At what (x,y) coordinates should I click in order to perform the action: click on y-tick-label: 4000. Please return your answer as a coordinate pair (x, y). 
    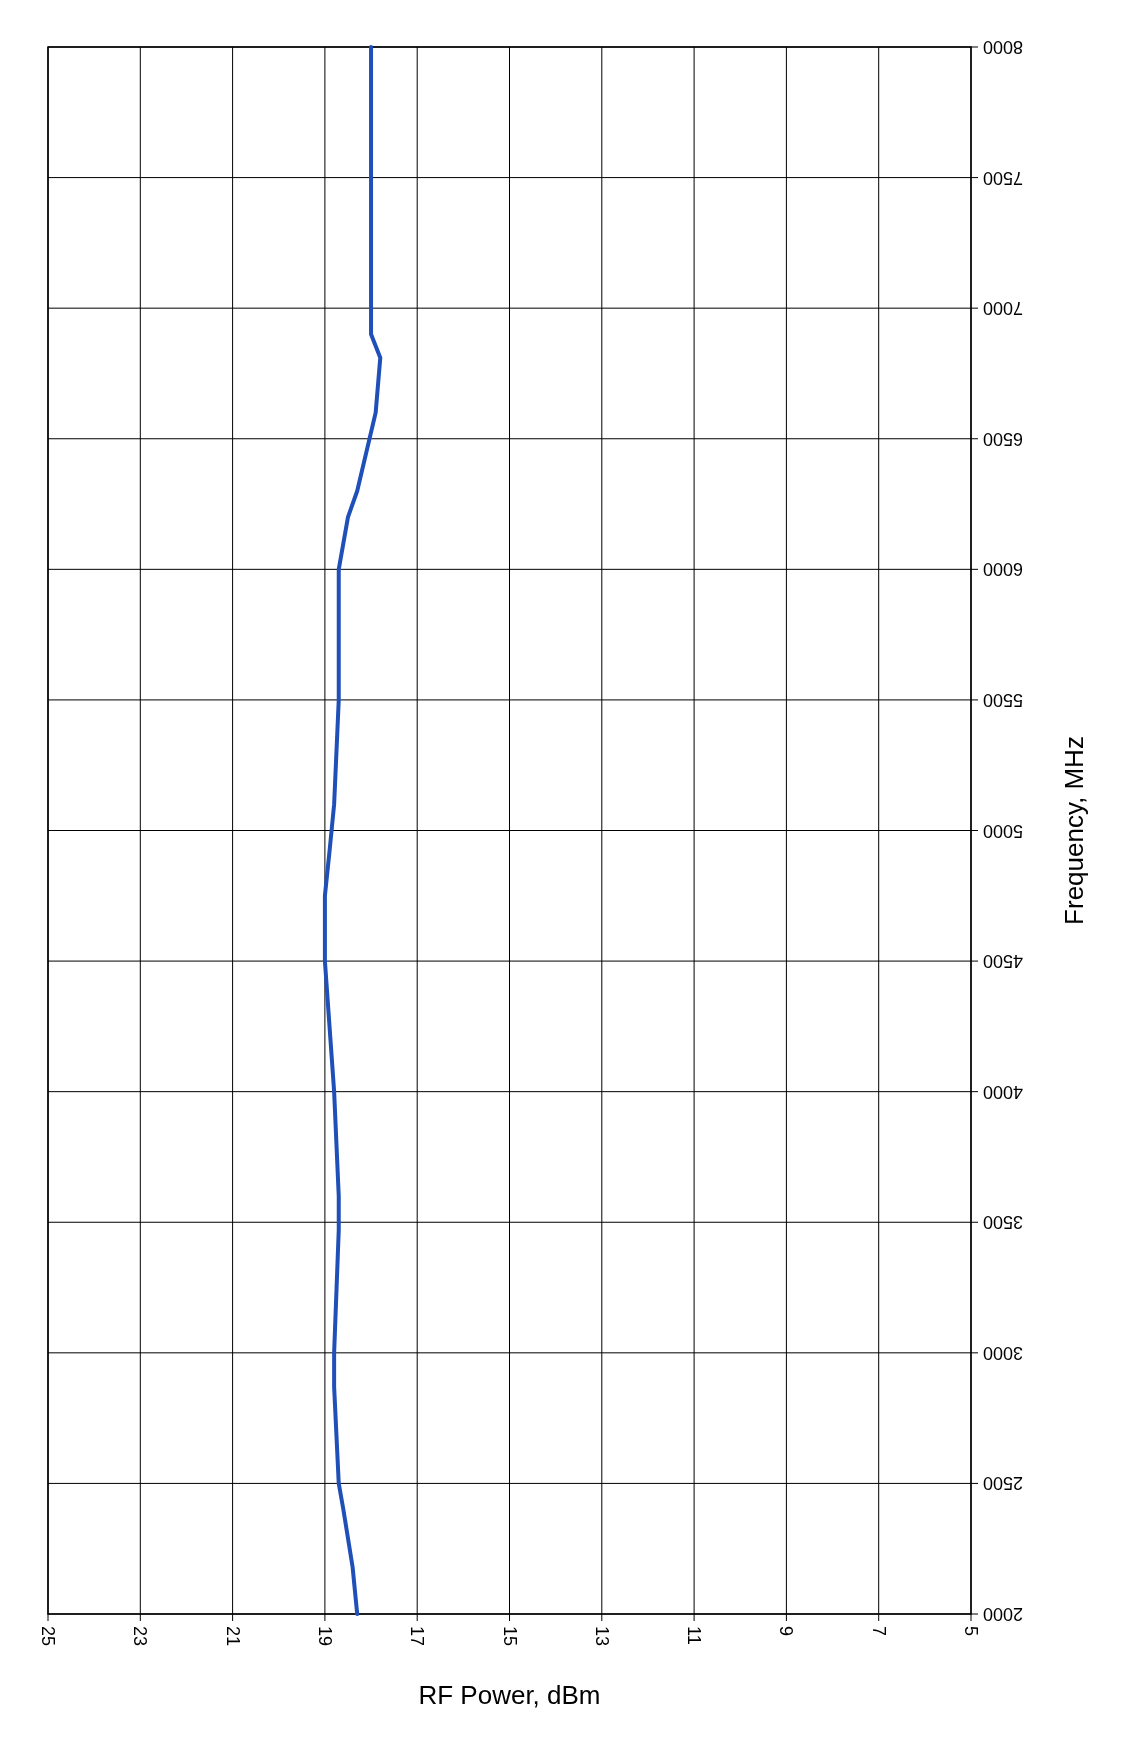
    Looking at the image, I should click on (1003, 1091).